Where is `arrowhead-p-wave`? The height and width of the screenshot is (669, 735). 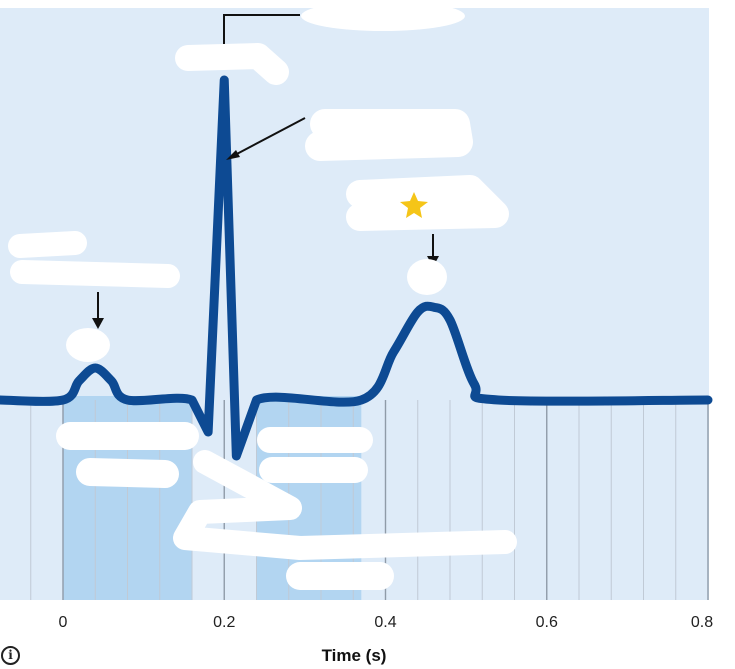 arrowhead-p-wave is located at coordinates (98, 323).